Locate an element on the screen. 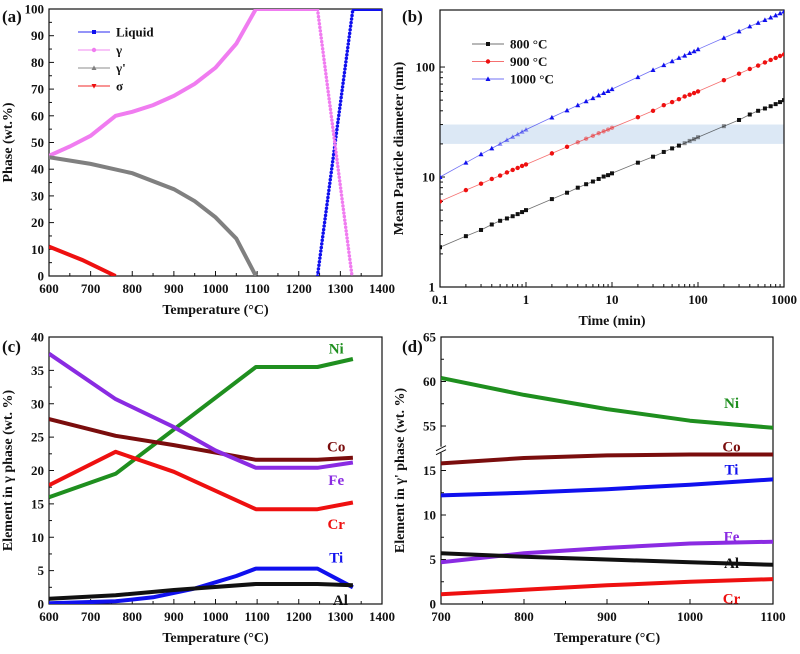  series--line is located at coordinates (153, 215).